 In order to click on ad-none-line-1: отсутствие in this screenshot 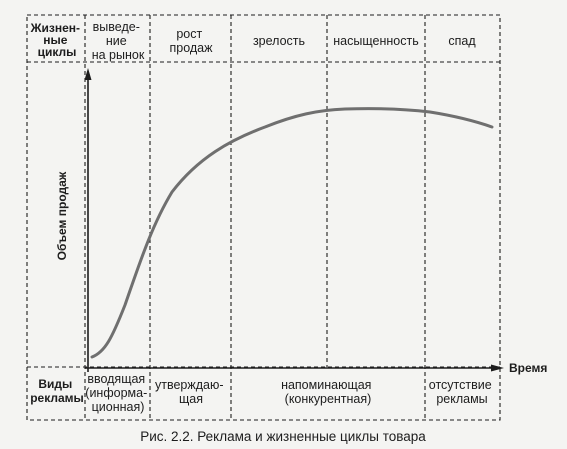, I will do `click(460, 385)`.